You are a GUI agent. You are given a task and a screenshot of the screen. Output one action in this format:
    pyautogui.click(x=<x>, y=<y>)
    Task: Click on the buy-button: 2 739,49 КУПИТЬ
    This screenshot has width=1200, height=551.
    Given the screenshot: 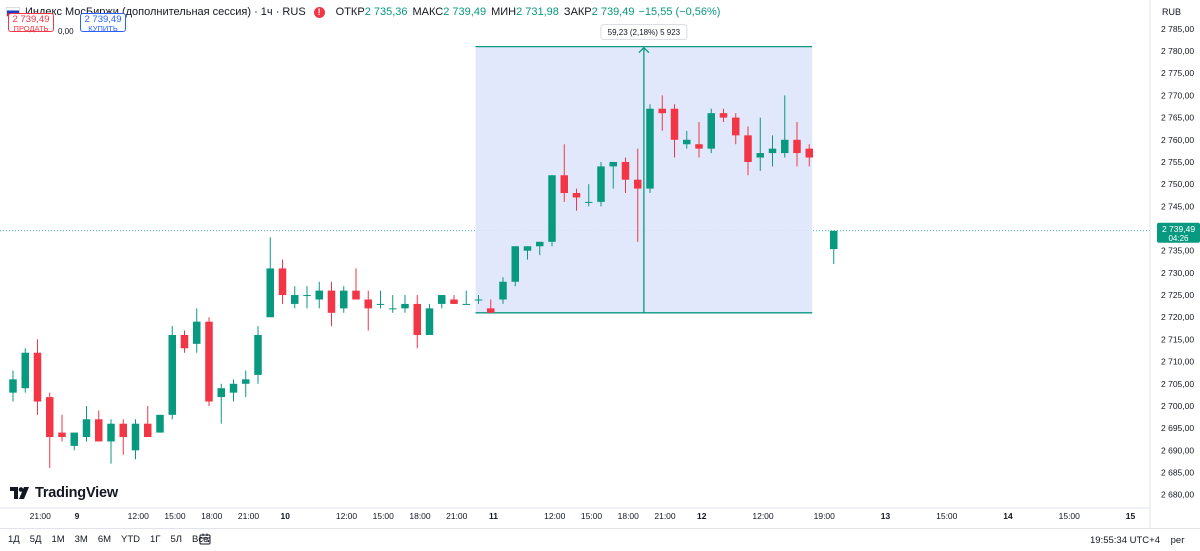 What is the action you would take?
    pyautogui.click(x=103, y=22)
    